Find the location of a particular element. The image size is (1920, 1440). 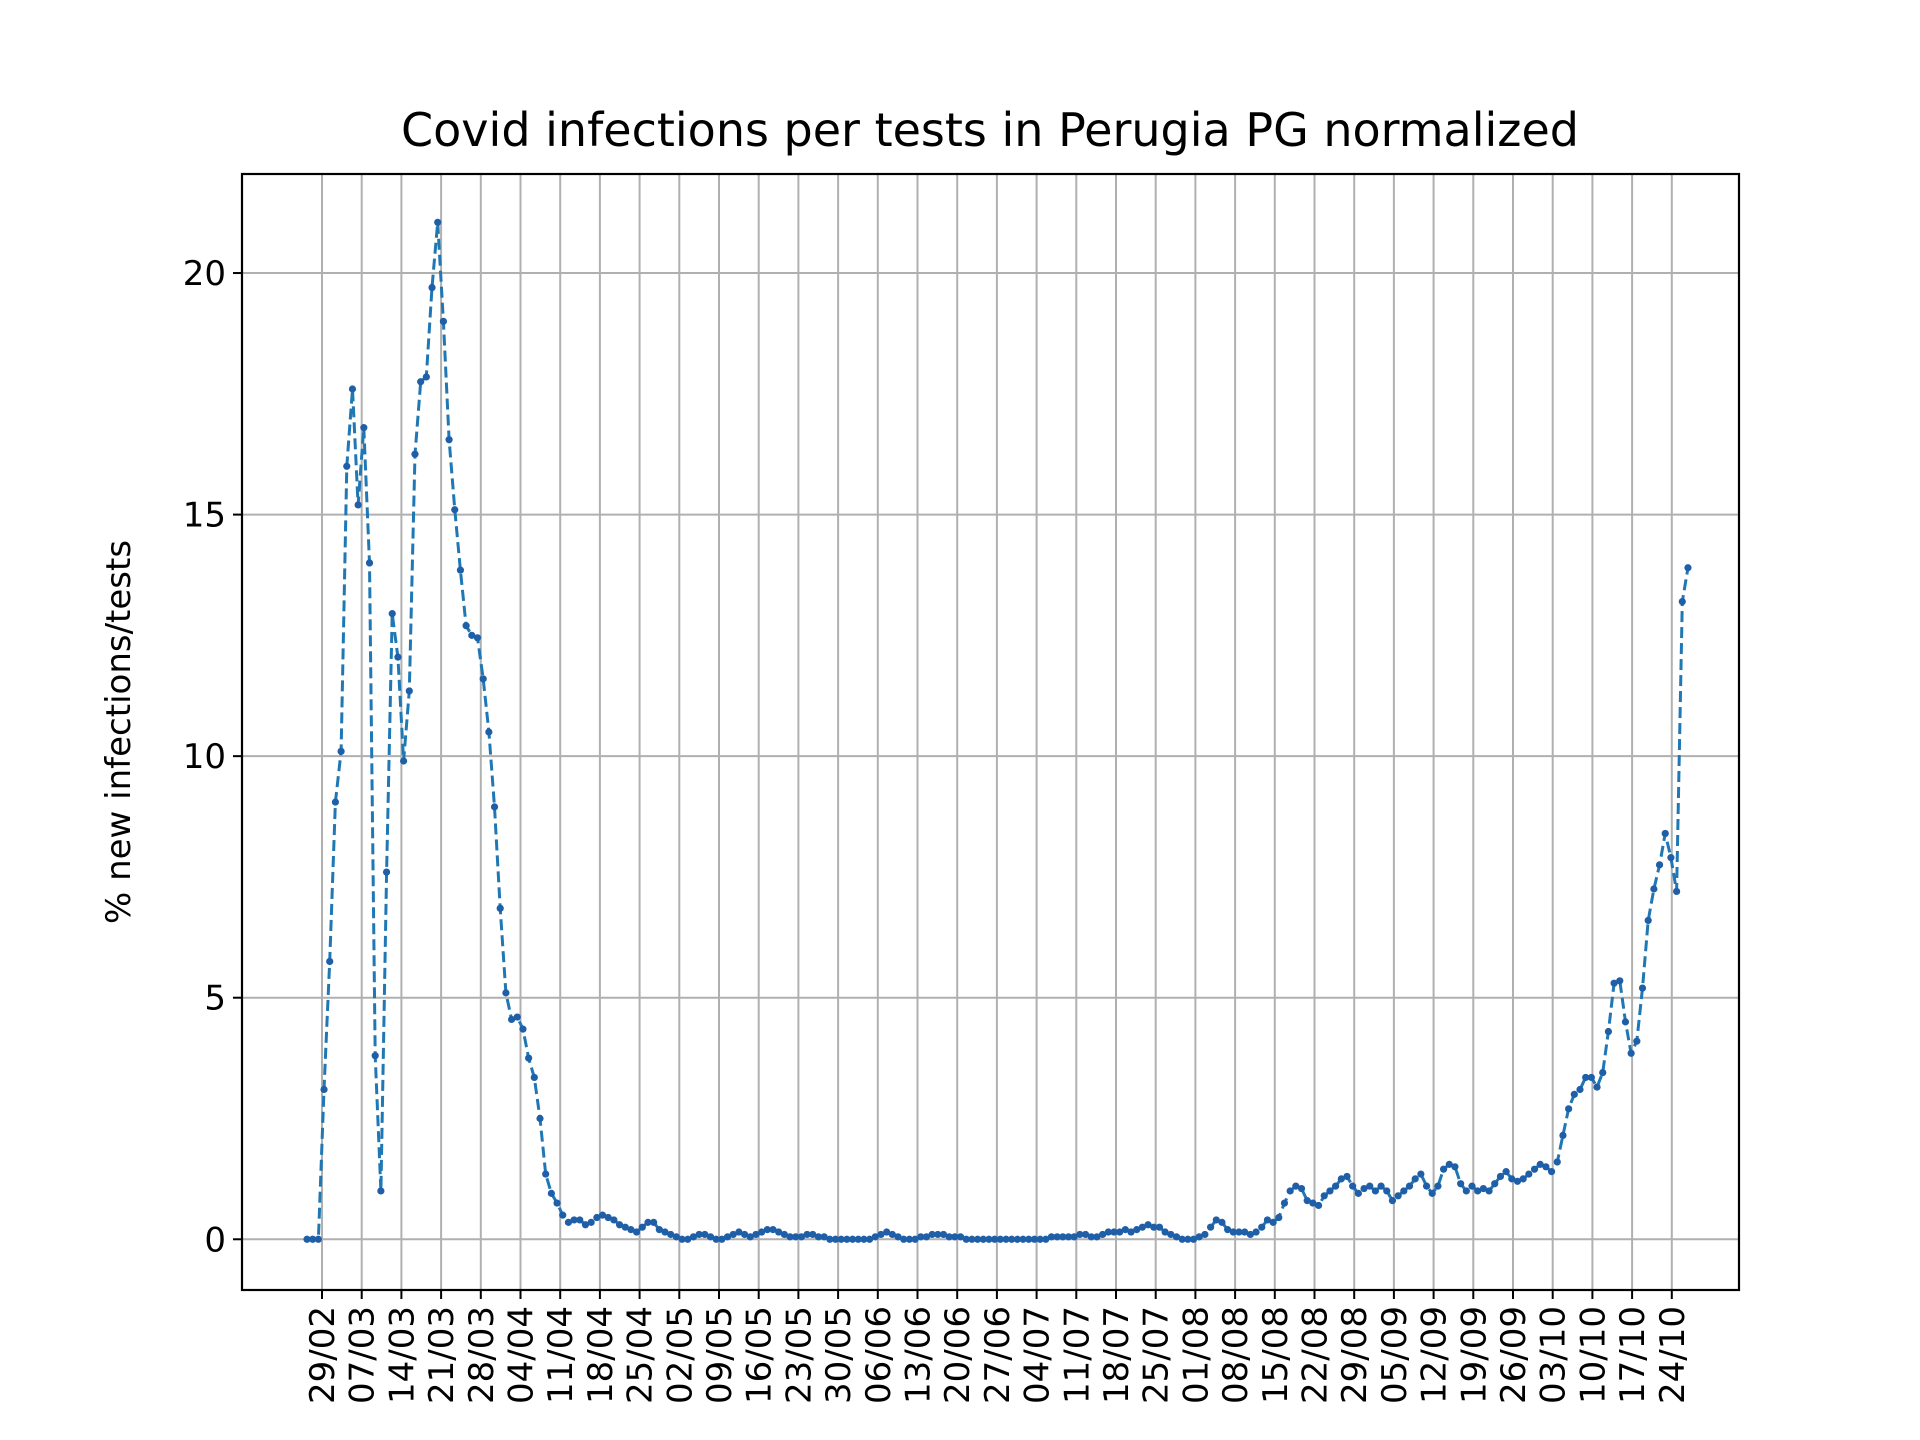

x-tick-label: 13/06 is located at coordinates (919, 1355).